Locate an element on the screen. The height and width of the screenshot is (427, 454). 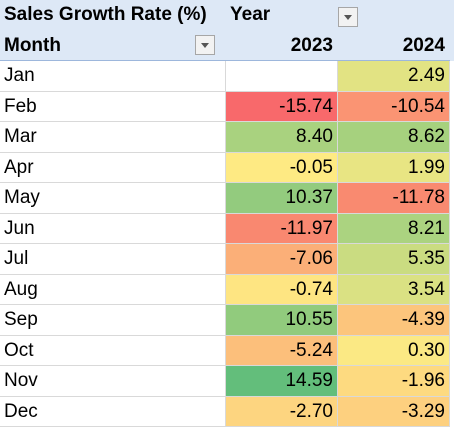
value-cell-2024: -10.54 is located at coordinates (393, 106).